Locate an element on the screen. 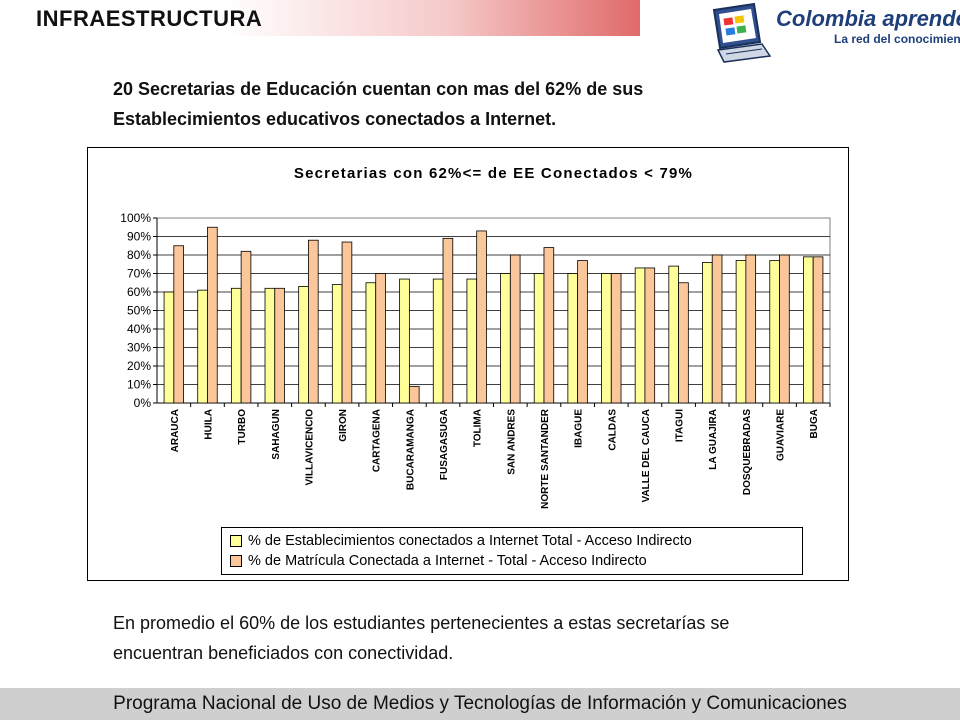 This screenshot has width=960, height=720. x-tick-label: CARTAGENA is located at coordinates (377, 440).